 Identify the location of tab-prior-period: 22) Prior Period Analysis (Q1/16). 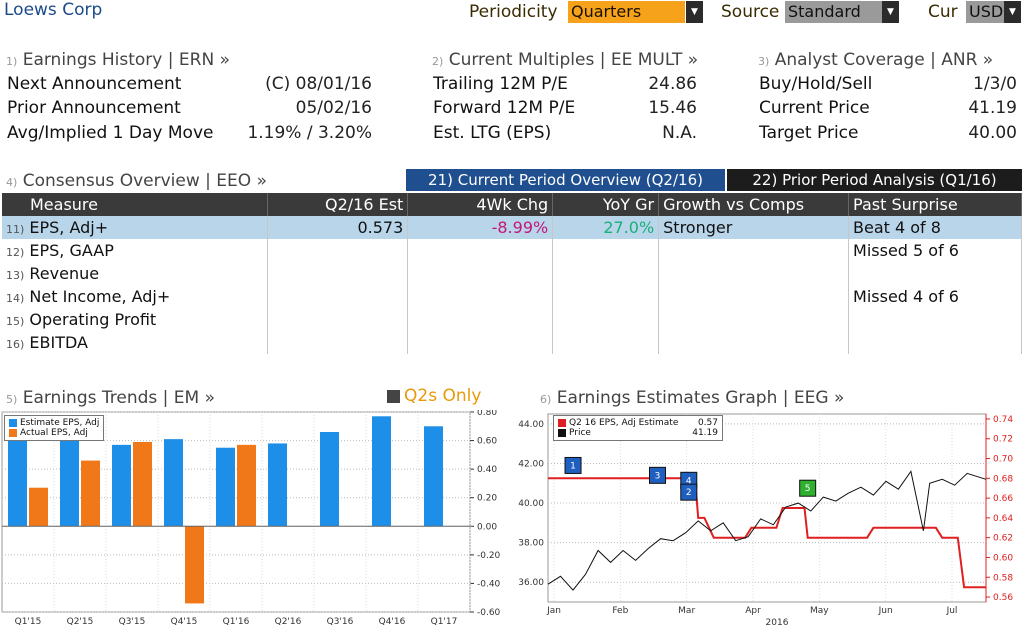
(874, 180).